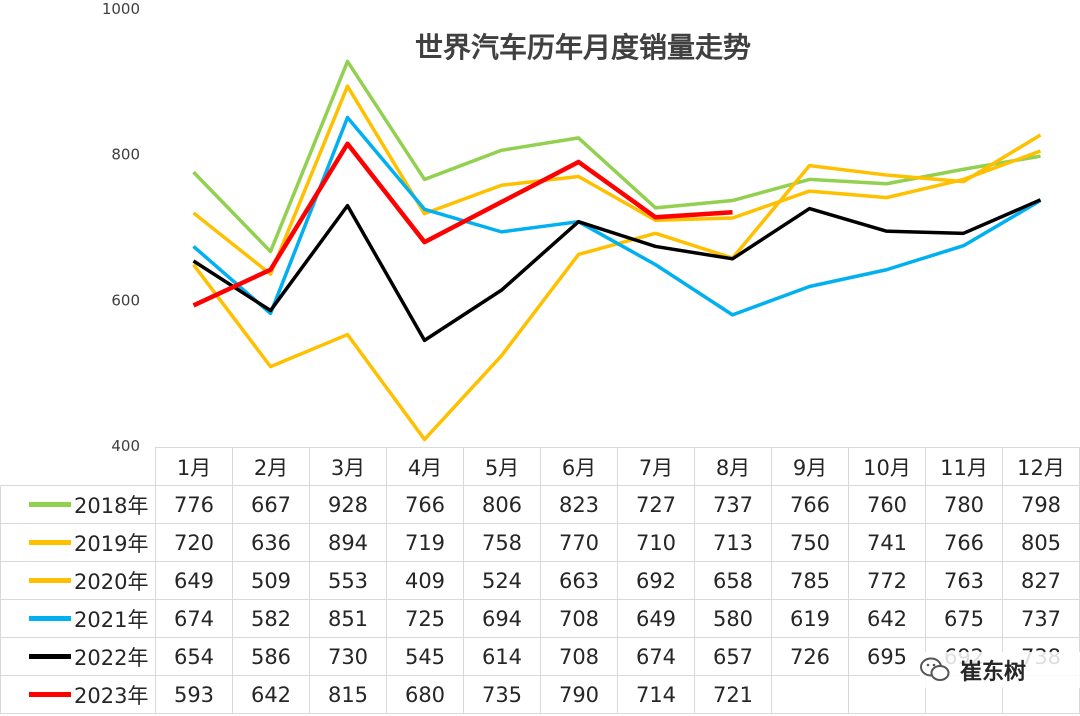 The height and width of the screenshot is (716, 1080). I want to click on data-label: 750, so click(810, 542).